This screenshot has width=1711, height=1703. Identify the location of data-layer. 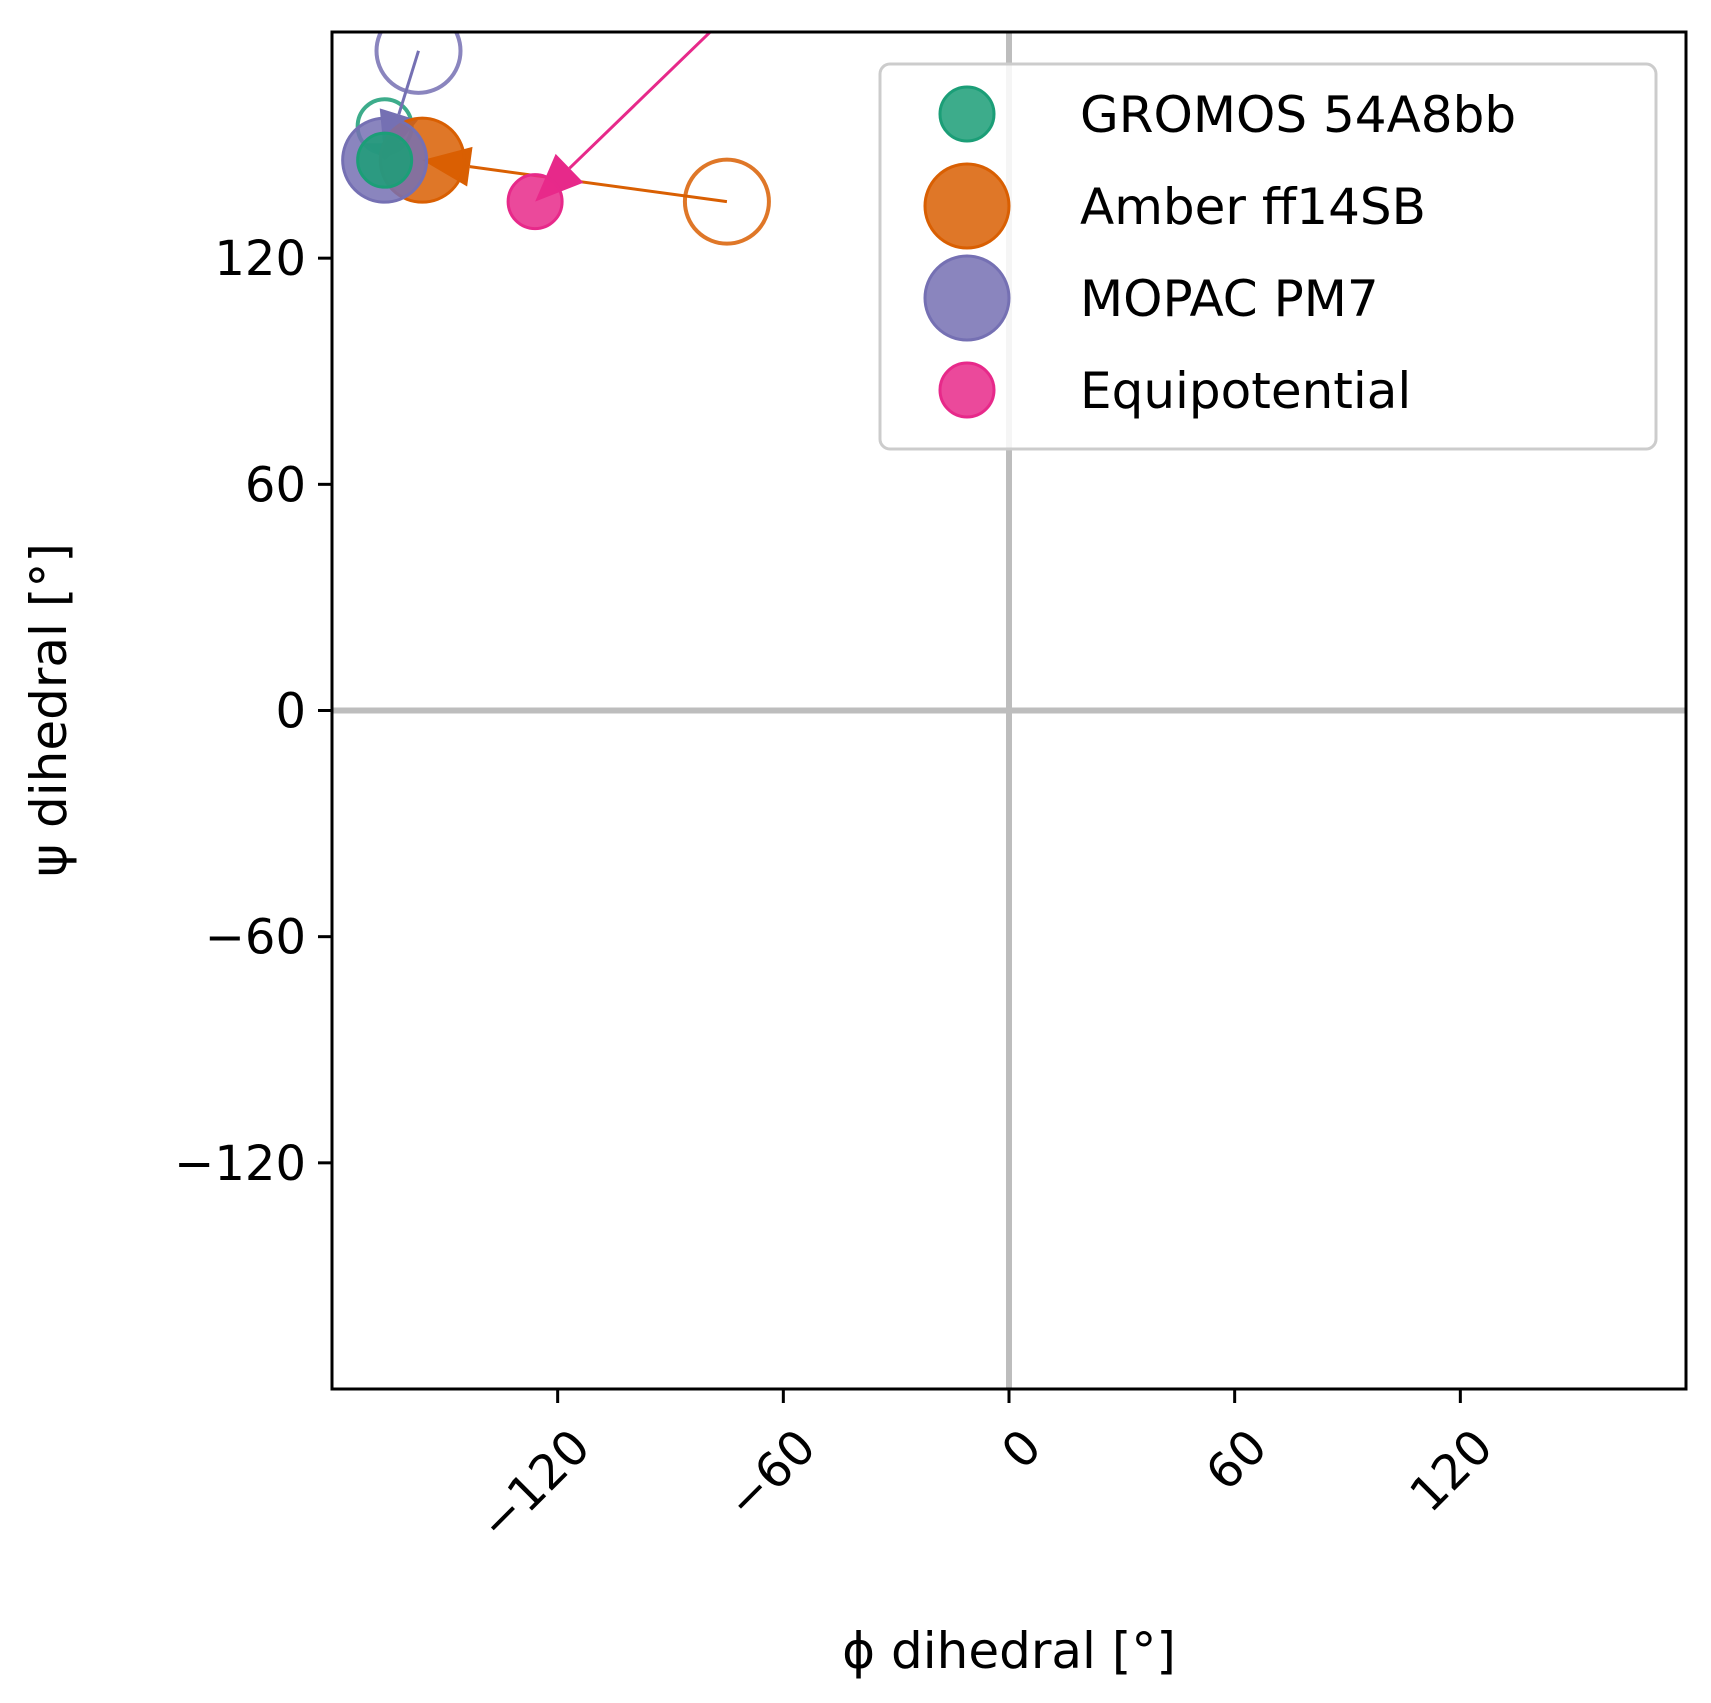
(564, 123).